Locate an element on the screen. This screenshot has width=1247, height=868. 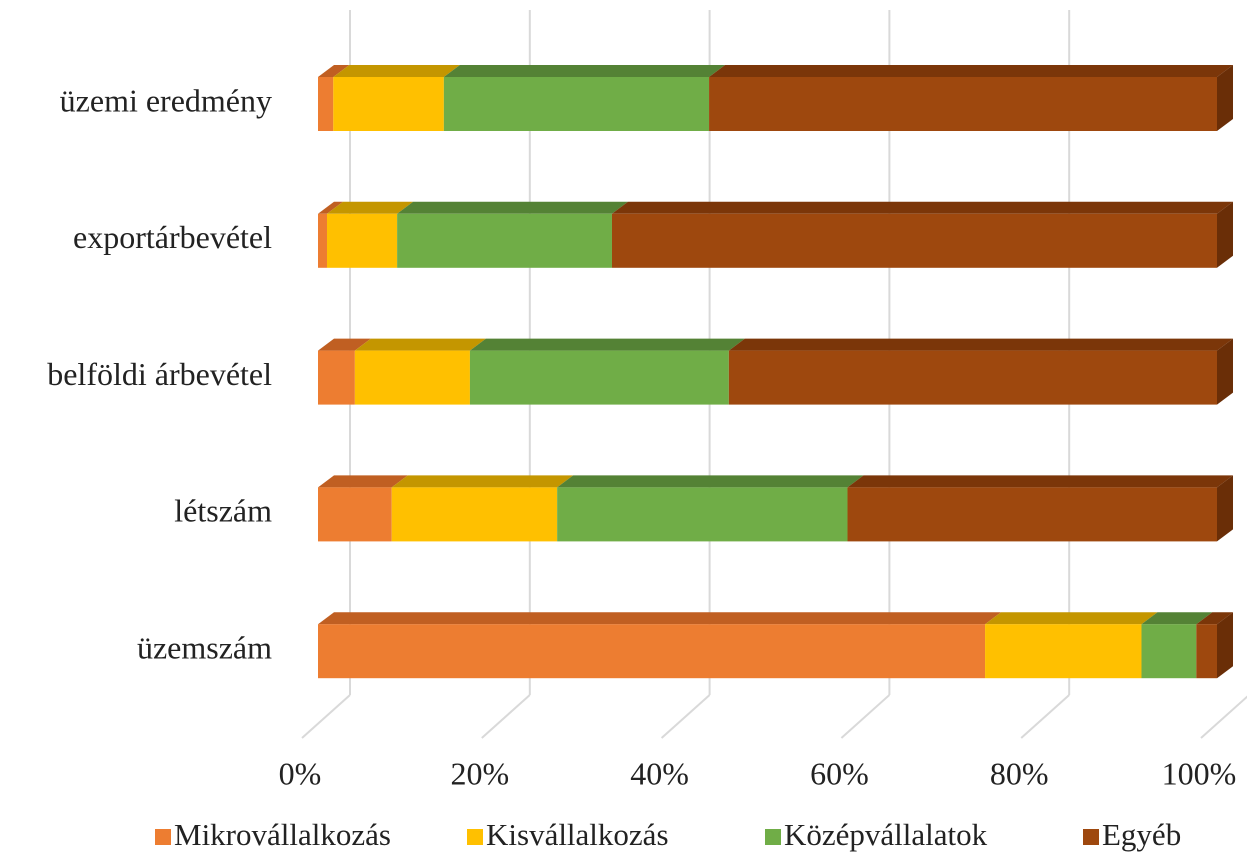
x-tick-label: 20% is located at coordinates (479, 773).